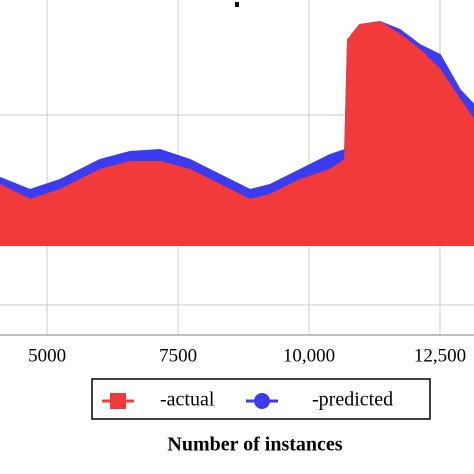 The width and height of the screenshot is (474, 474). Describe the element at coordinates (187, 400) in the screenshot. I see `legend-label: -actual` at that location.